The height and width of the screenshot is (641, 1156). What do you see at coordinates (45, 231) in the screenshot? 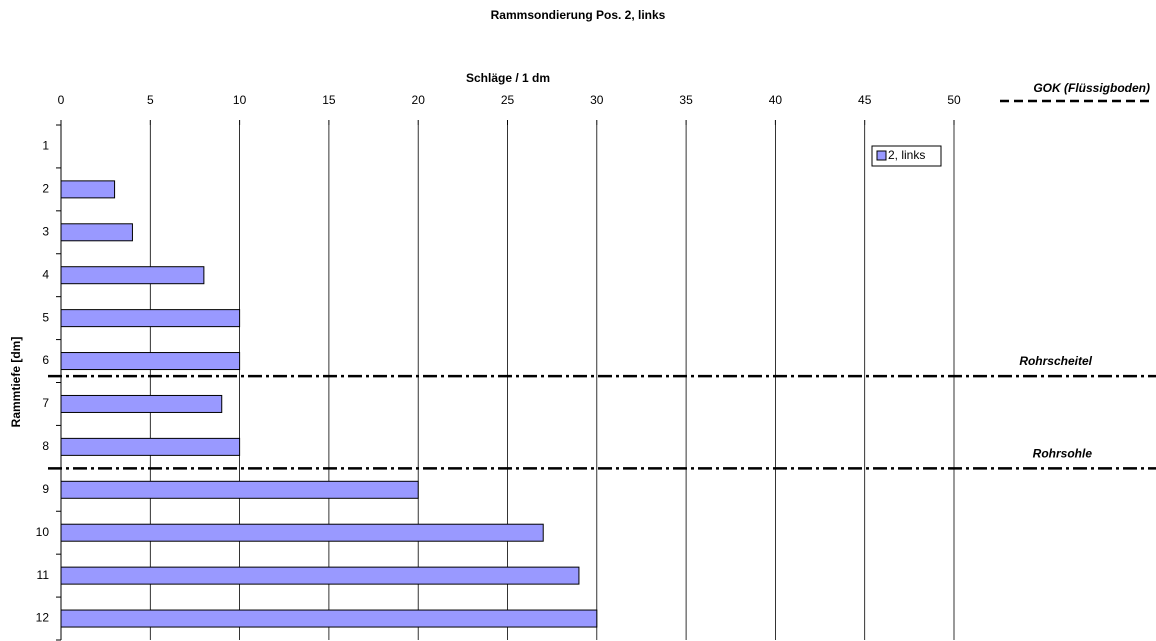
I see `y-tick-label: 3` at bounding box center [45, 231].